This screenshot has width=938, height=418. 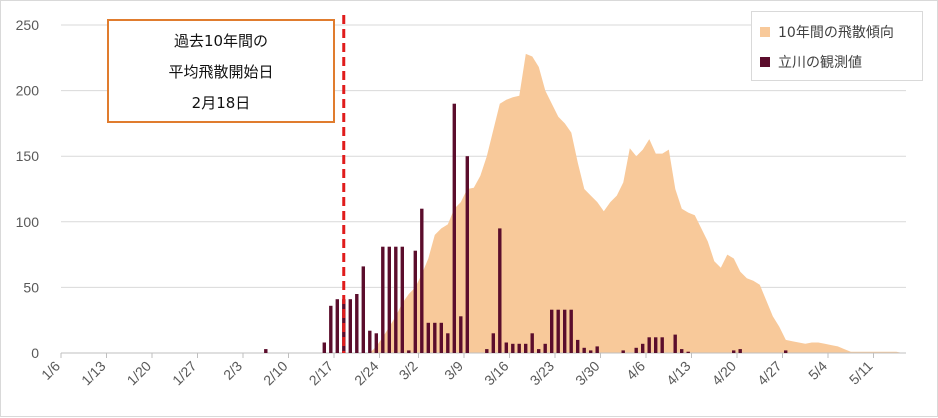 I want to click on legend-swatch-area, so click(x=765, y=32).